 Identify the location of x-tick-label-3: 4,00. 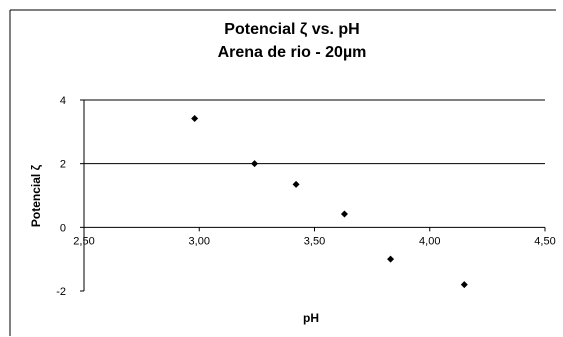
(429, 241).